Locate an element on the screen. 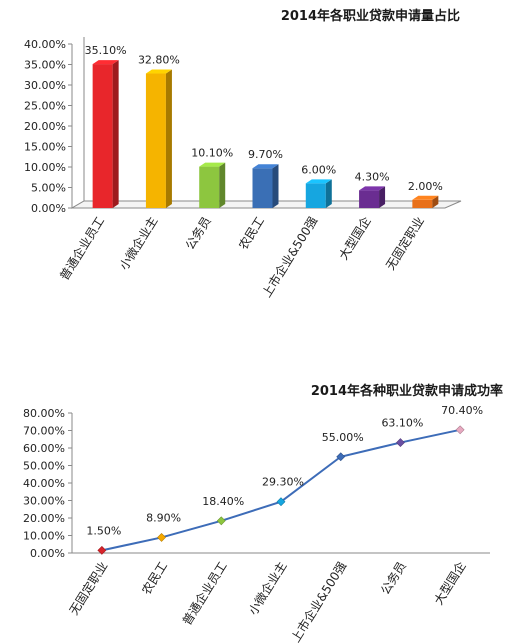 The width and height of the screenshot is (514, 643). bar-chart-back-wall is located at coordinates (78, 123).